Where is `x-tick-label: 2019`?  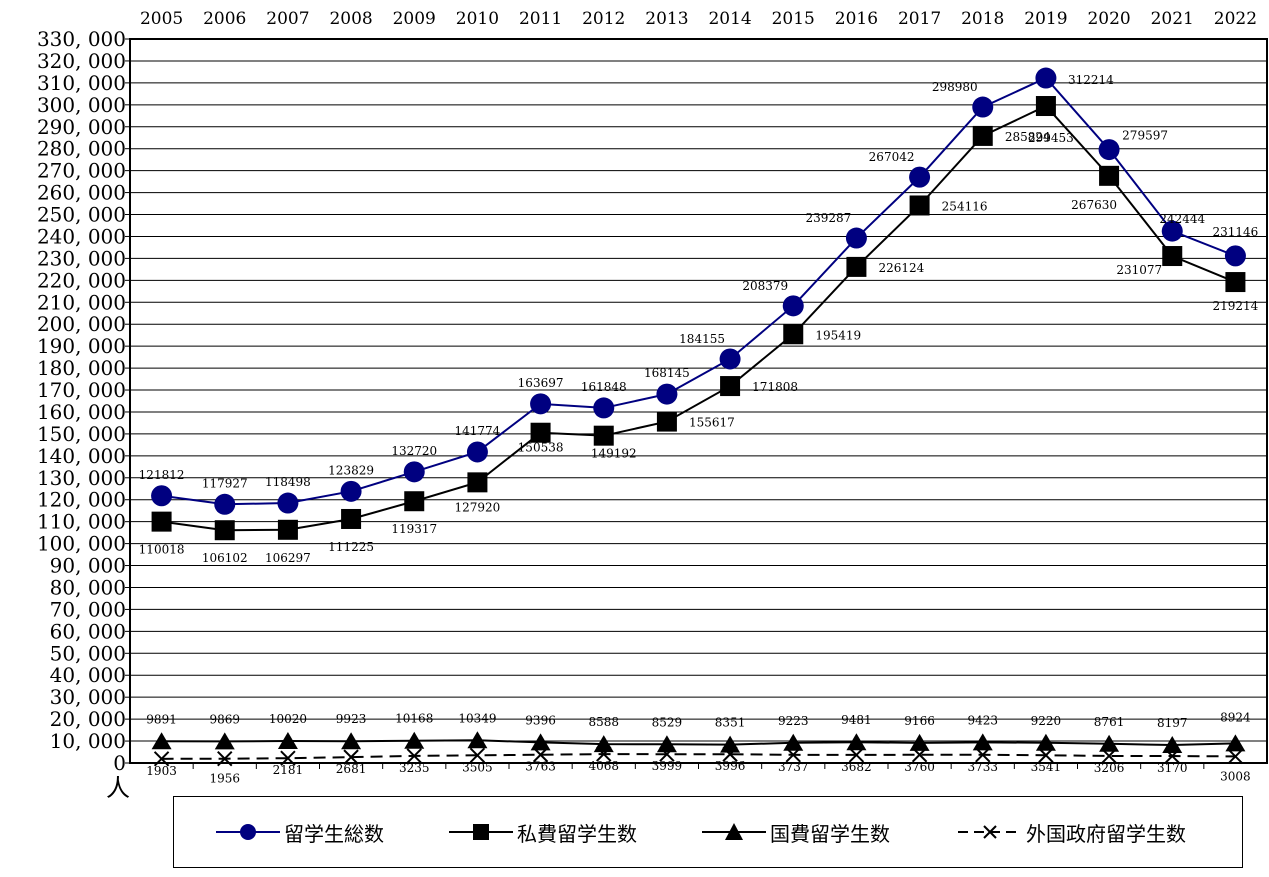
x-tick-label: 2019 is located at coordinates (1045, 19).